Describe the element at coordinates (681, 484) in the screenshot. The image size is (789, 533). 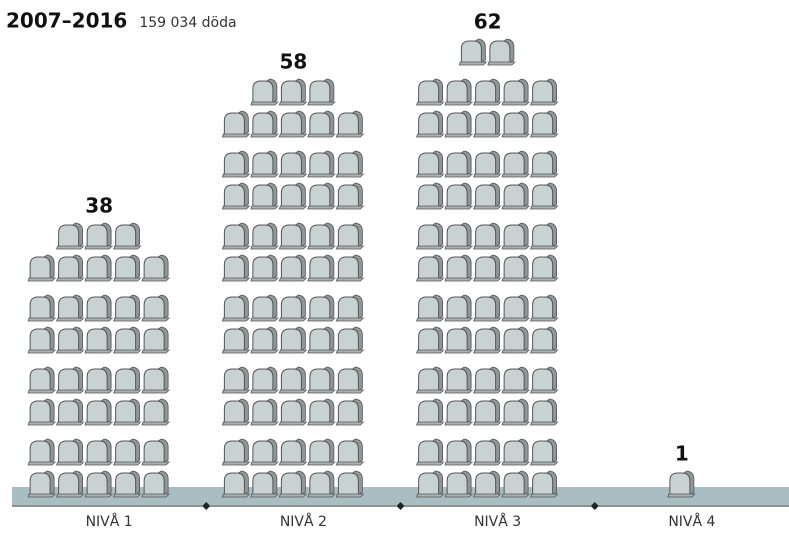
I see `pictogram-group` at that location.